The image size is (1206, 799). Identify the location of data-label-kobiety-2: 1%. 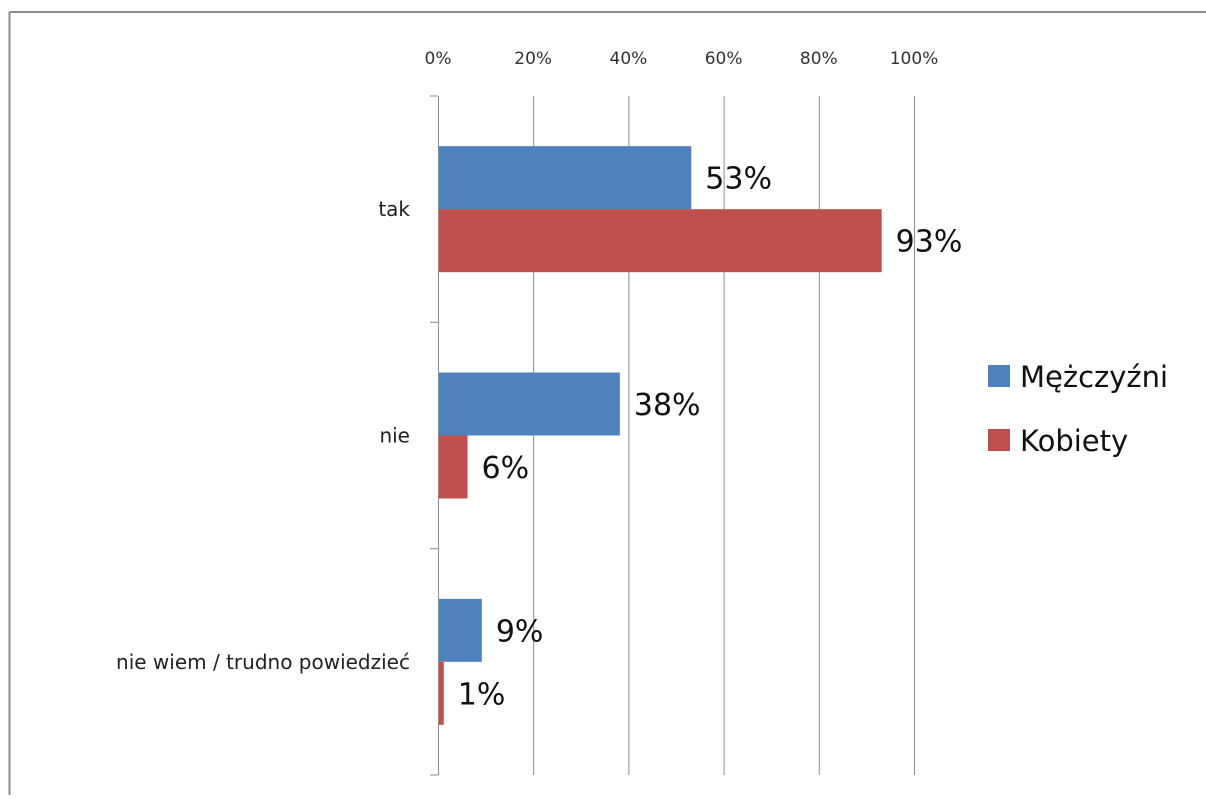
(482, 694).